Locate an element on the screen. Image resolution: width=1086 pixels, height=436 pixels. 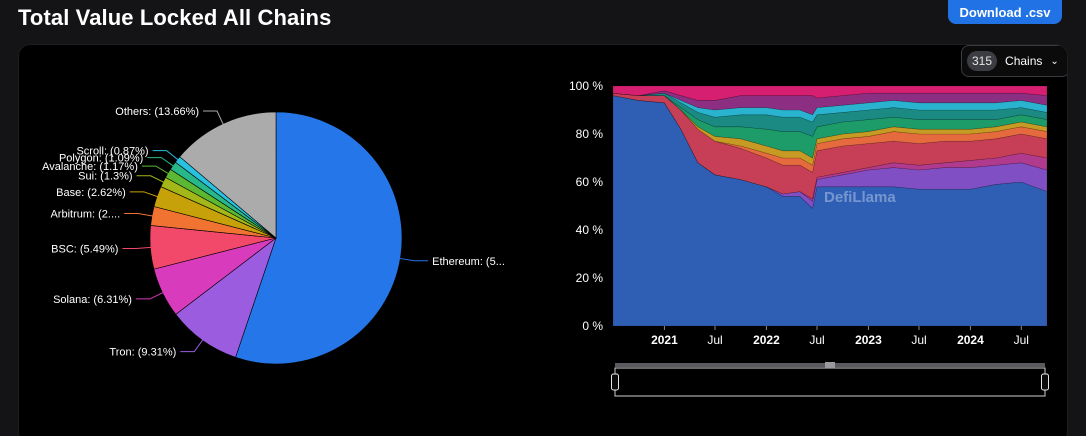
pie-leader-arbitrum is located at coordinates (139, 214).